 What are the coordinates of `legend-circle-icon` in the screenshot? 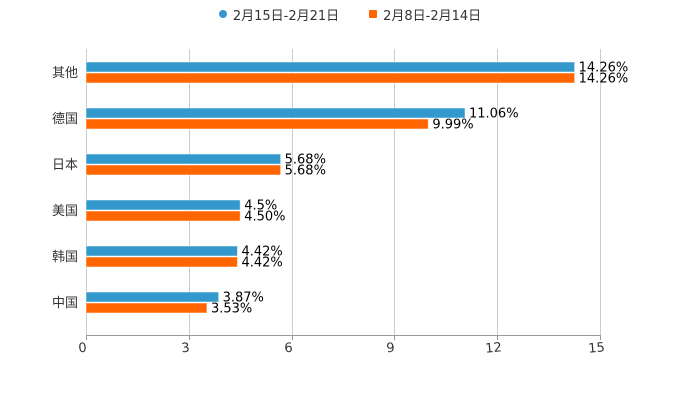 It's located at (222, 14).